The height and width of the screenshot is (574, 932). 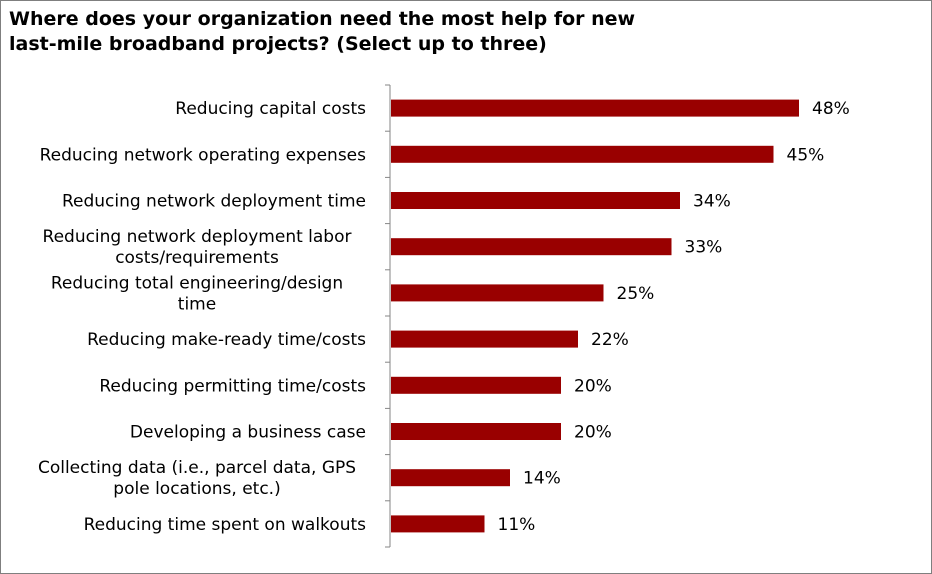 What do you see at coordinates (806, 155) in the screenshot?
I see `bar-value-label: 45%` at bounding box center [806, 155].